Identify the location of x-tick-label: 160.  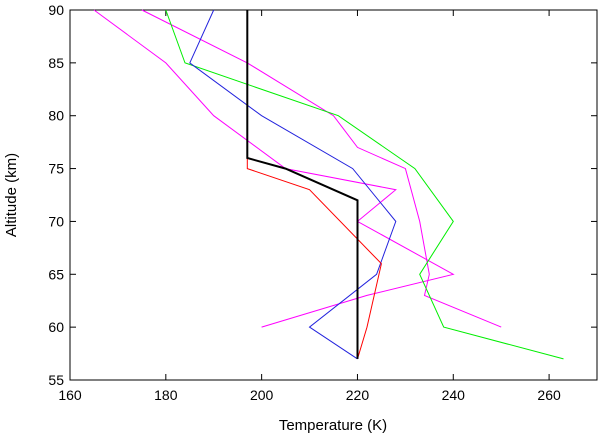
(70, 395).